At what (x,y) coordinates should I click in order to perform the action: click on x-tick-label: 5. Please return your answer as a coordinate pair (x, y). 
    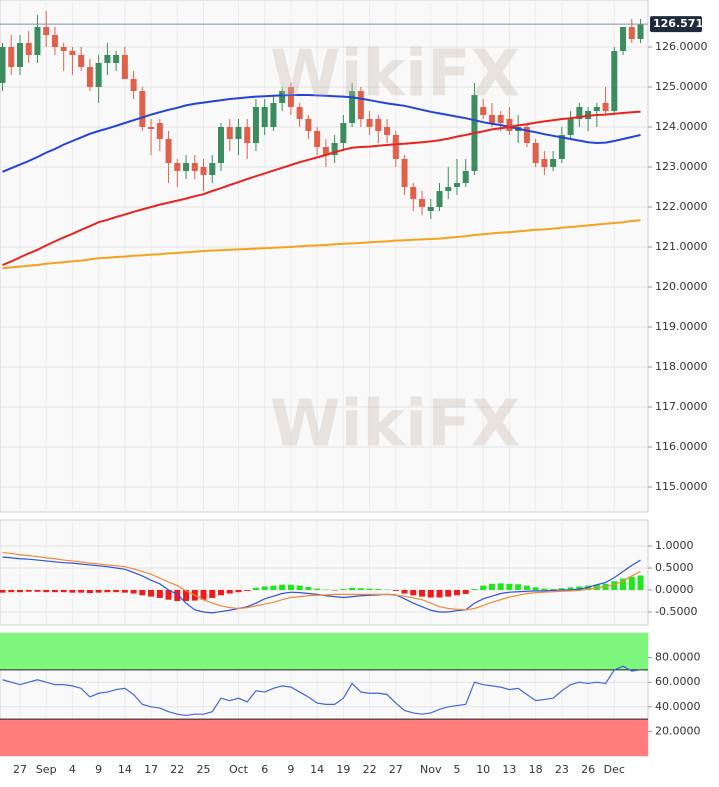
    Looking at the image, I should click on (456, 769).